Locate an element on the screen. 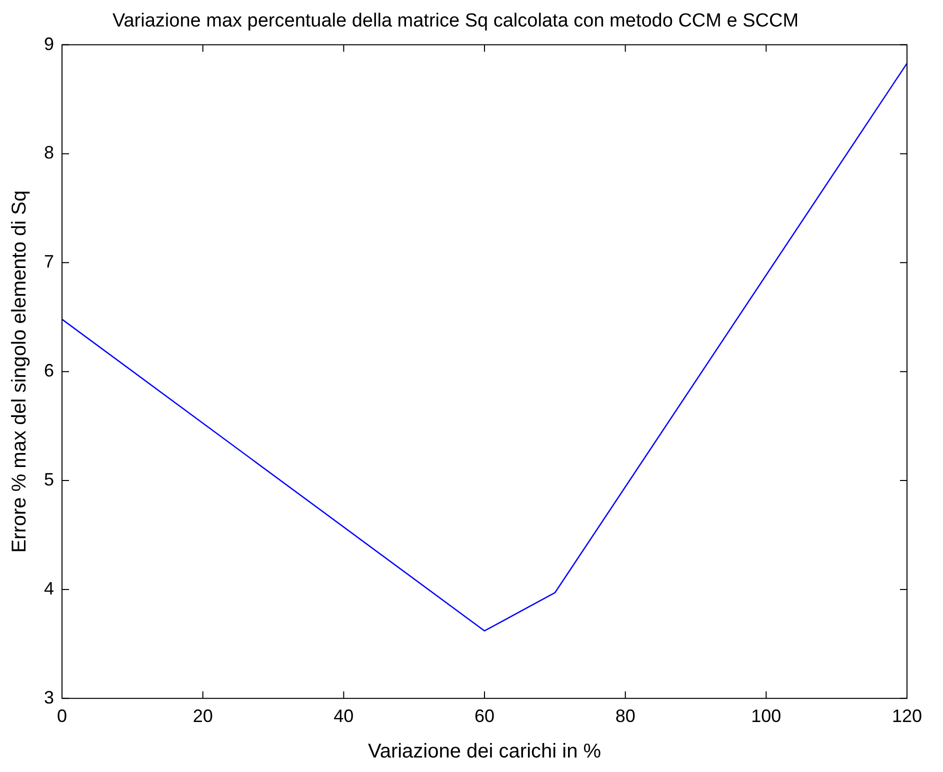 Image resolution: width=943 pixels, height=772 pixels. x-tick-label: 20 is located at coordinates (202, 716).